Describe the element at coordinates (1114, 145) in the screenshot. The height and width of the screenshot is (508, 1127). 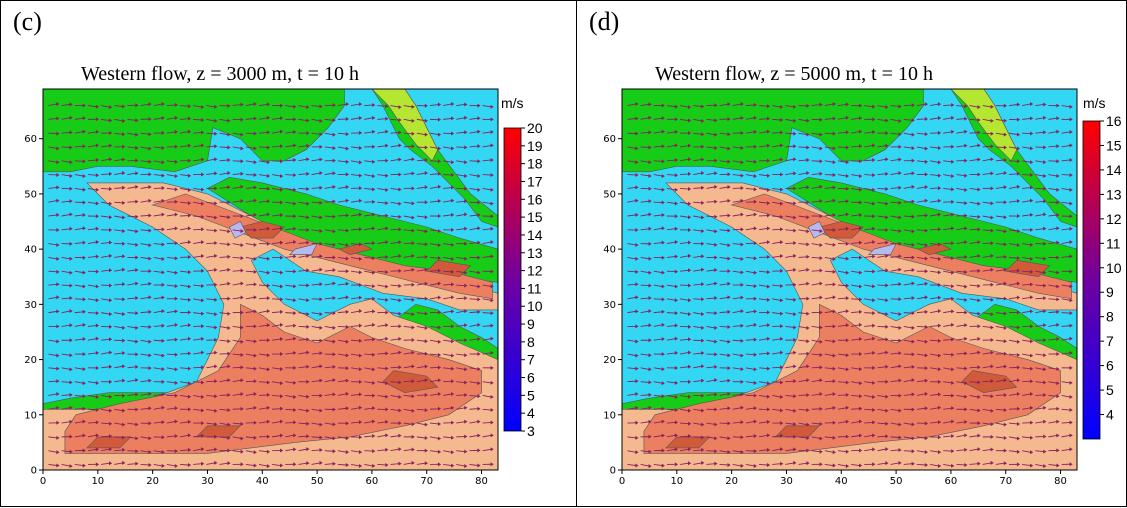
I see `colorbar-tick-label: 15` at that location.